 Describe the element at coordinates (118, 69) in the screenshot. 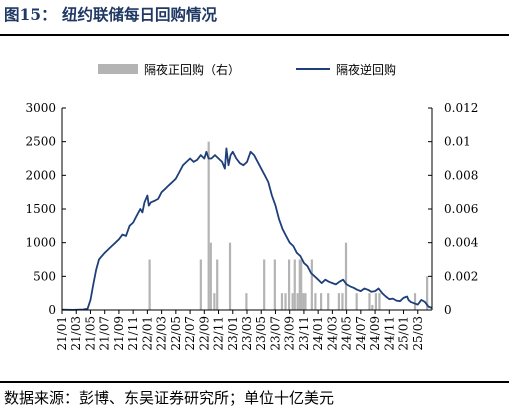

I see `legend-swatch-bar` at that location.